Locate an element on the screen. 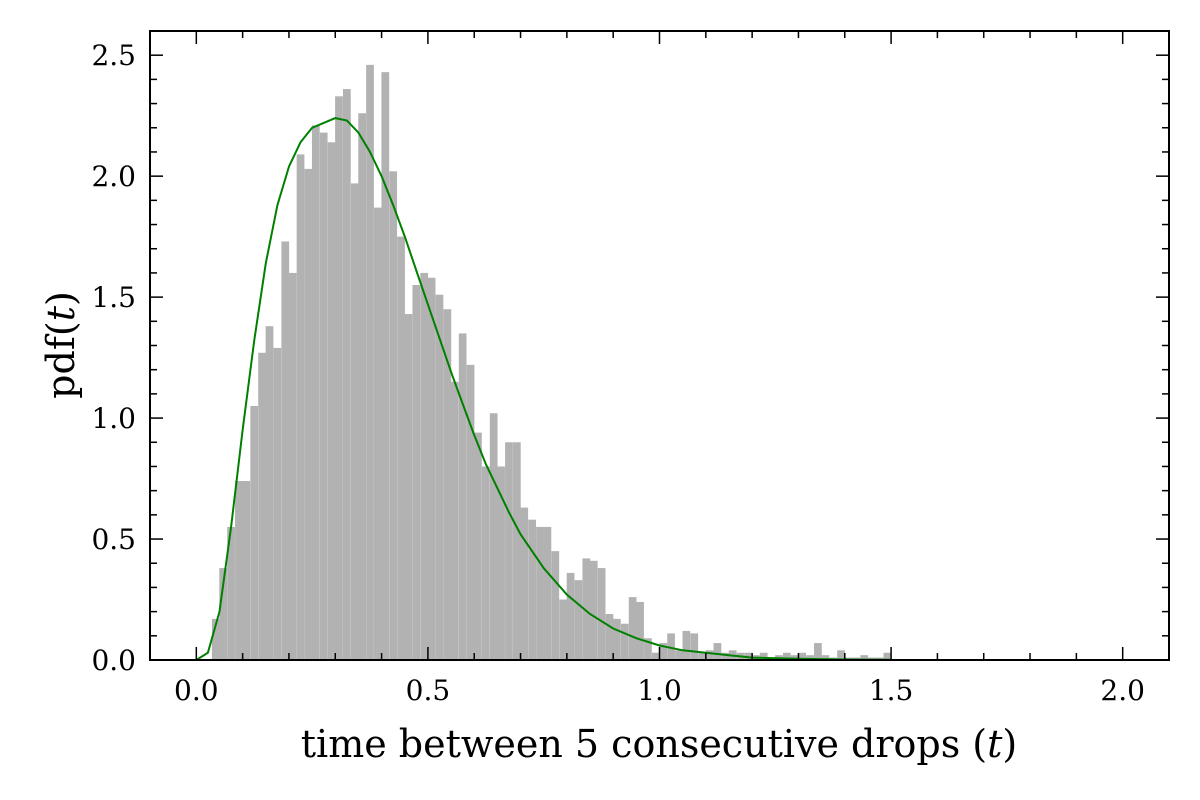 The width and height of the screenshot is (1200, 800). x-tick-label: 1.0 is located at coordinates (659, 690).